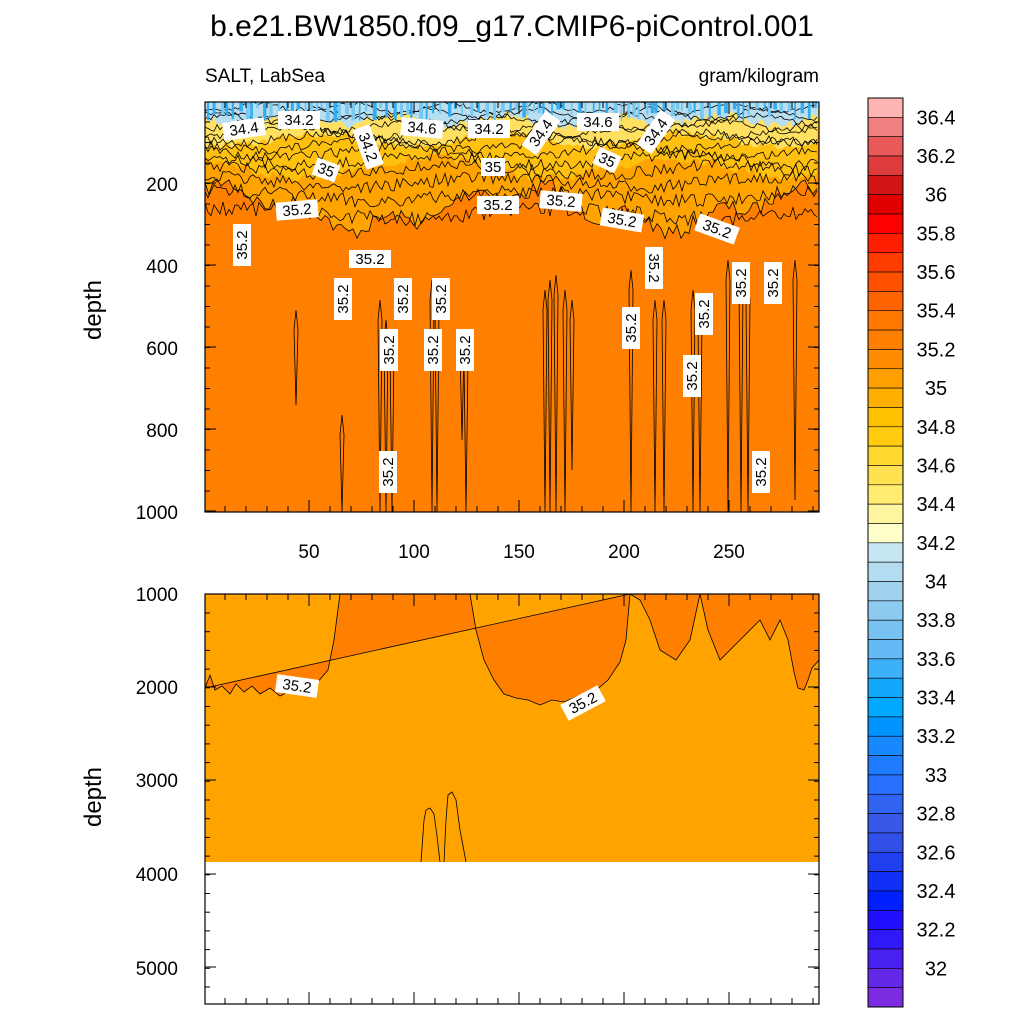  What do you see at coordinates (936, 931) in the screenshot?
I see `colorbar-label: 32.2` at bounding box center [936, 931].